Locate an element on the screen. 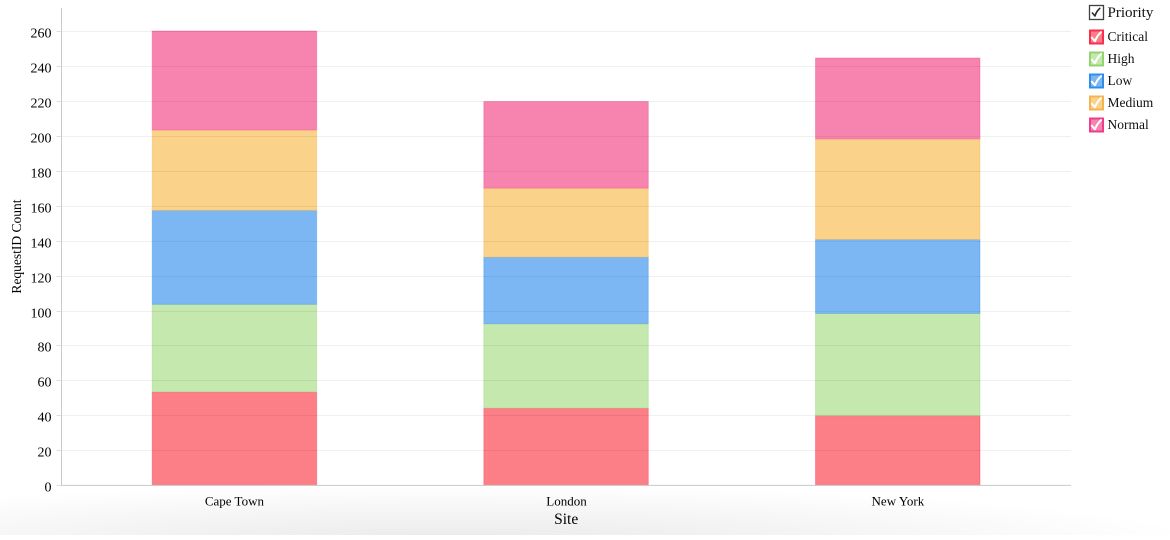 The image size is (1170, 540). svg-text: Priority is located at coordinates (1131, 13).